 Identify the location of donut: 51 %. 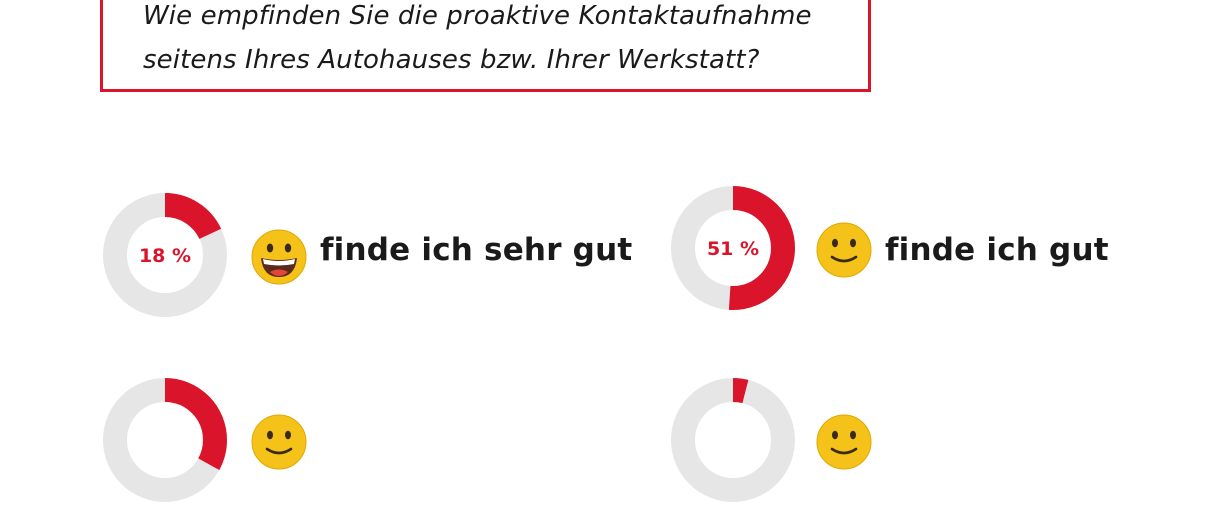
(733, 248).